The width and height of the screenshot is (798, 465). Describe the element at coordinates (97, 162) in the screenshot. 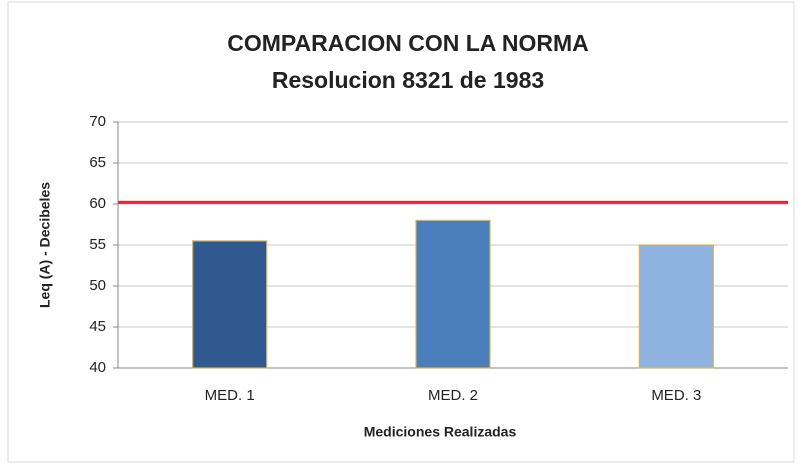

I see `y-tick-label: 65` at that location.